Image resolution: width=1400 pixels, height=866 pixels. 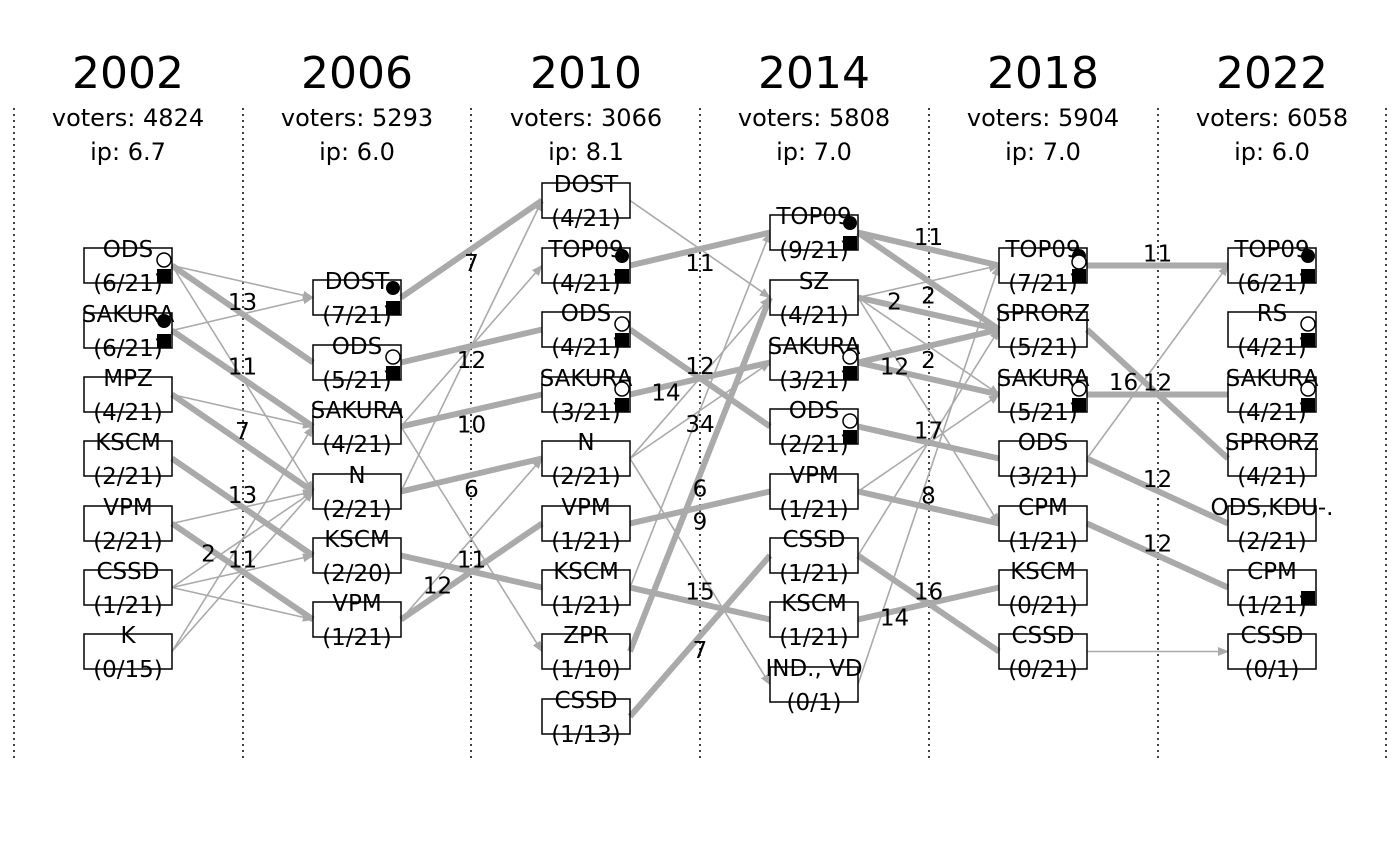 I want to click on party-node: SAKURA(6/21), so click(x=128, y=332).